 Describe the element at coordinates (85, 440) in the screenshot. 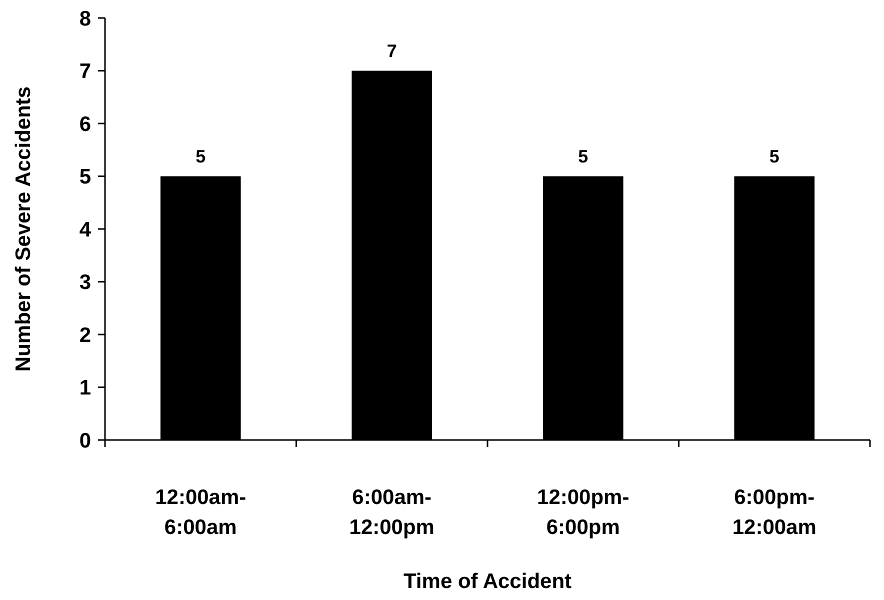

I see `y-tick-label: 0` at that location.